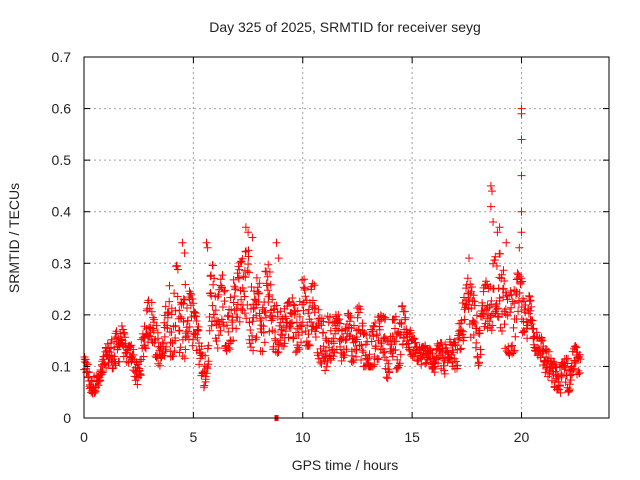 The width and height of the screenshot is (640, 480). Describe the element at coordinates (345, 465) in the screenshot. I see `x-axis-label: GPS time / hours` at that location.